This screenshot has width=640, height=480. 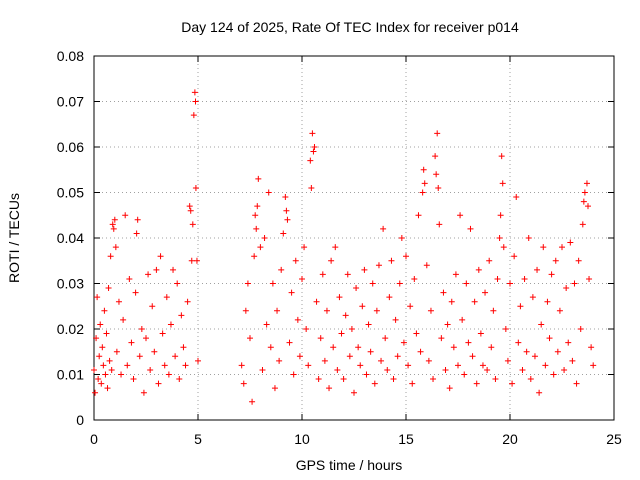 I want to click on y-tick-label: 0.02, so click(x=70, y=329).